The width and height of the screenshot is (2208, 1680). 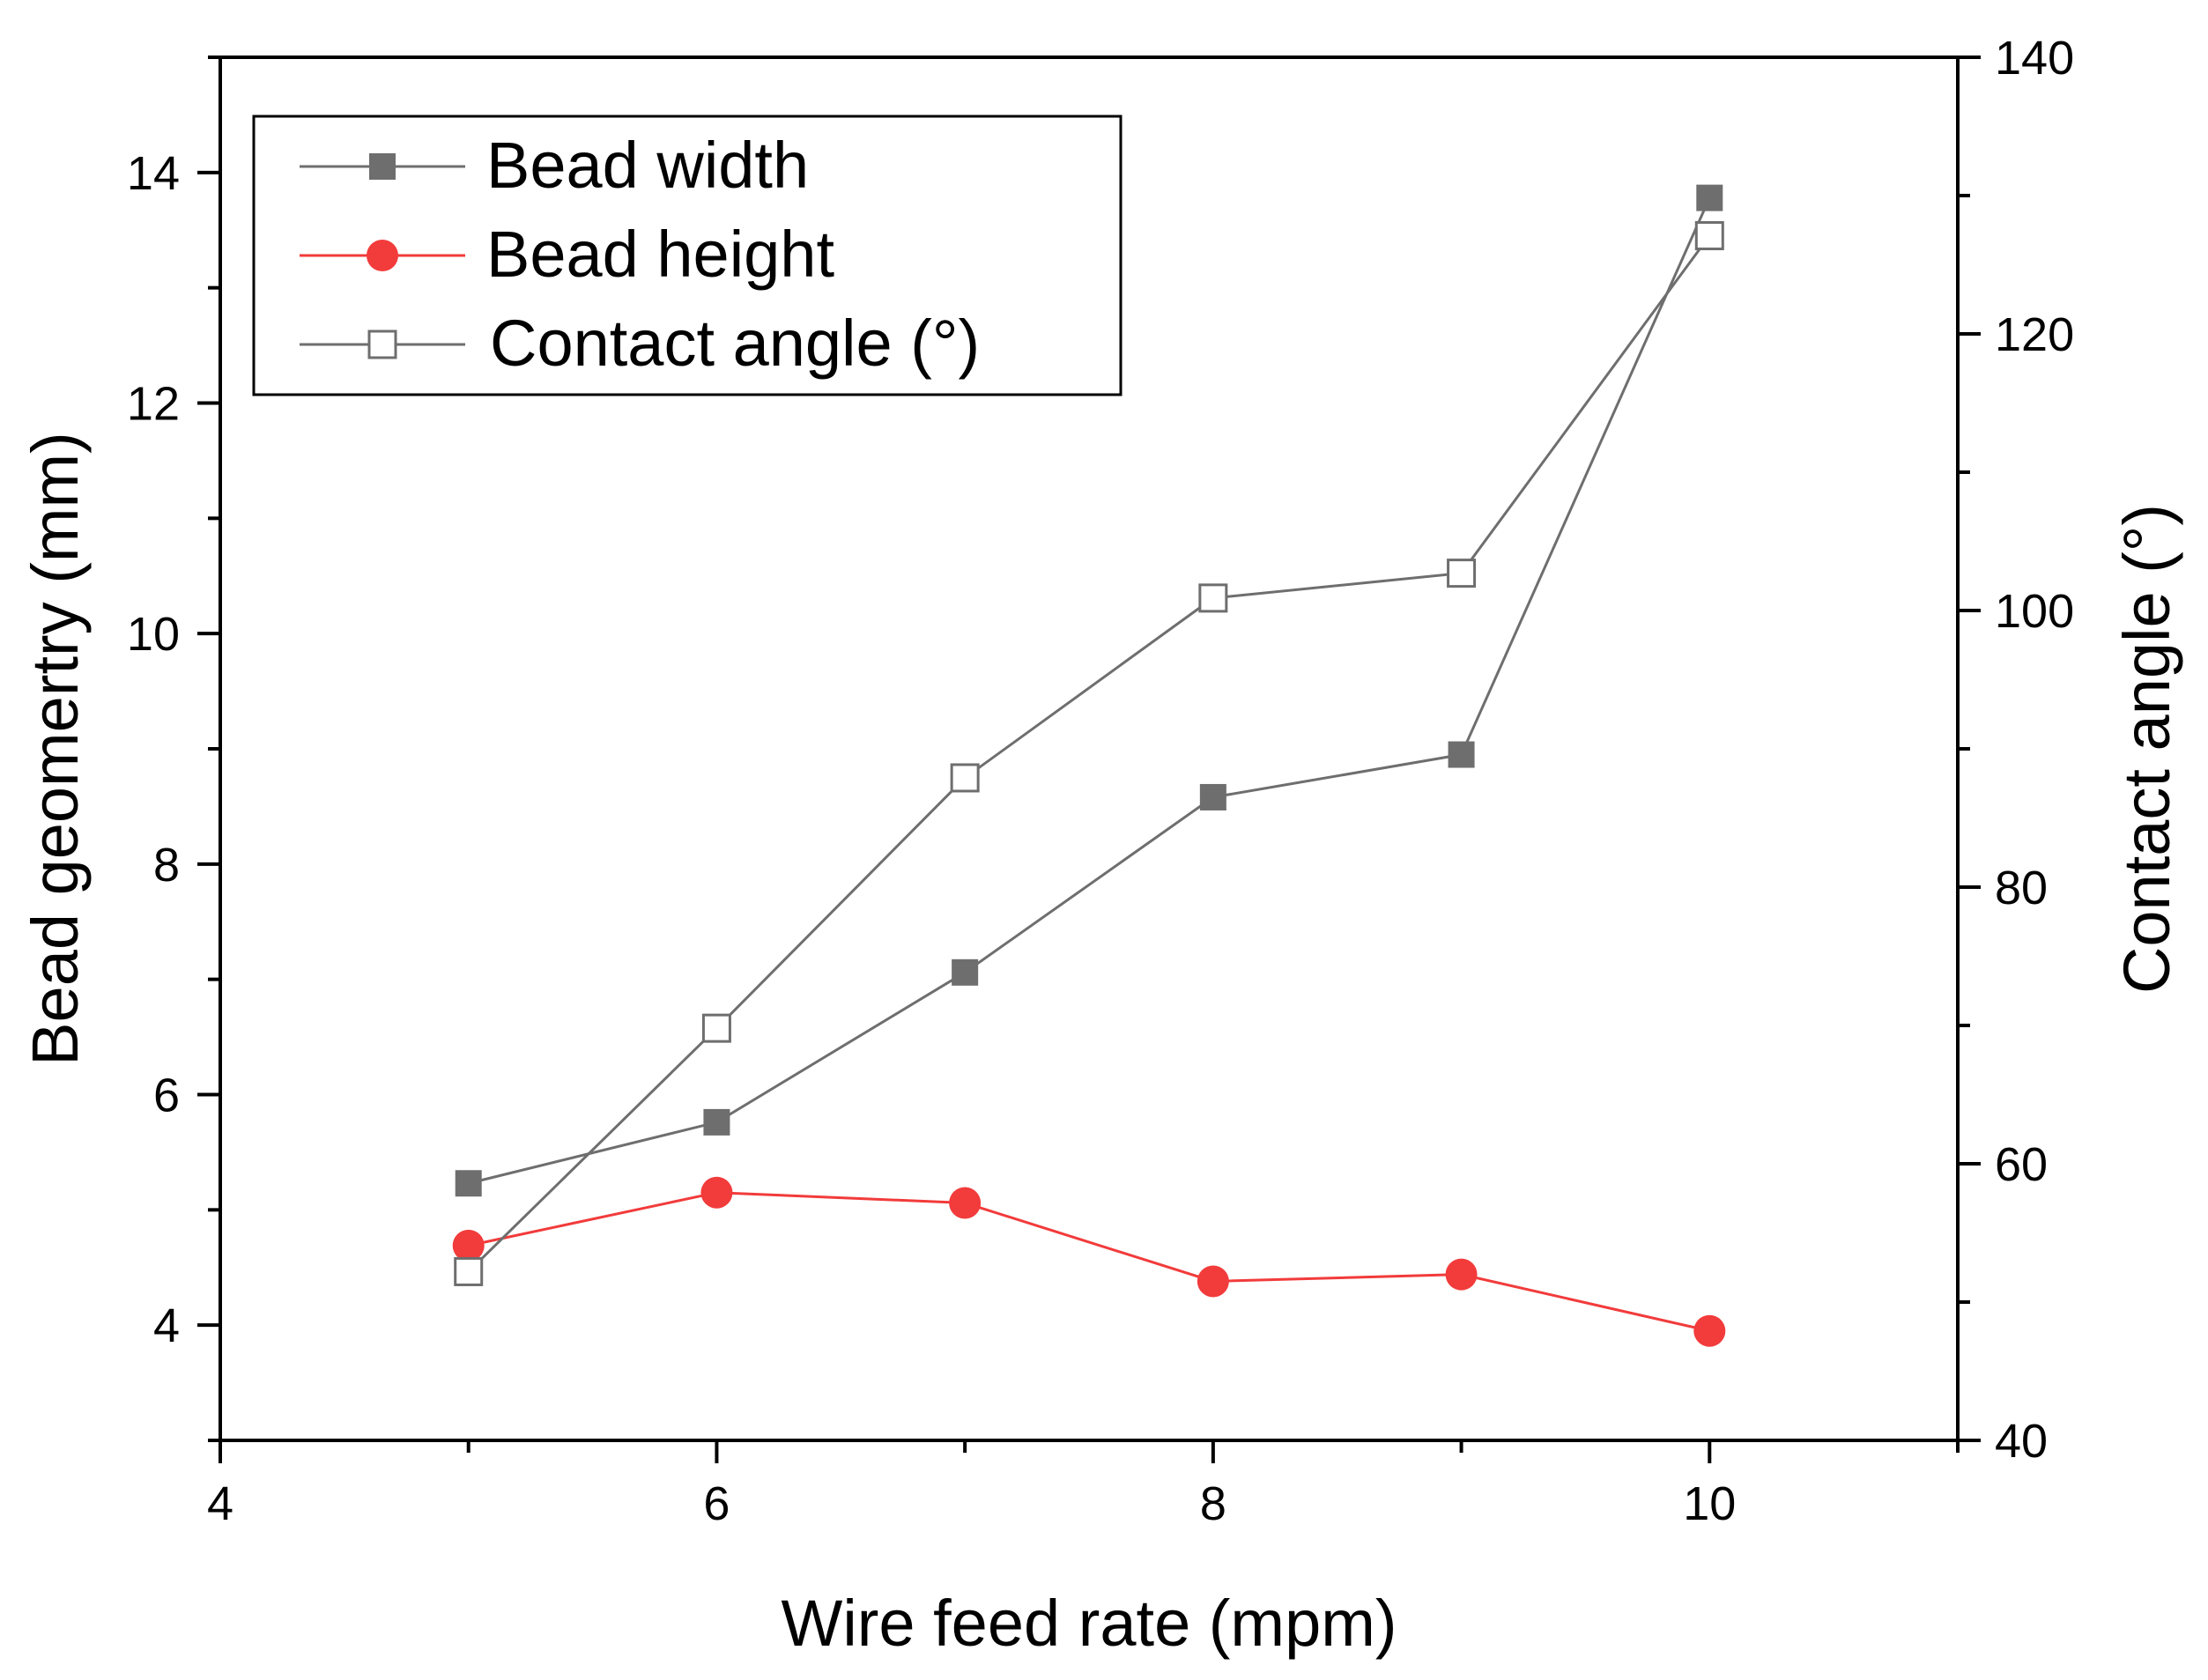 What do you see at coordinates (1710, 1503) in the screenshot?
I see `x-tick-label: 10` at bounding box center [1710, 1503].